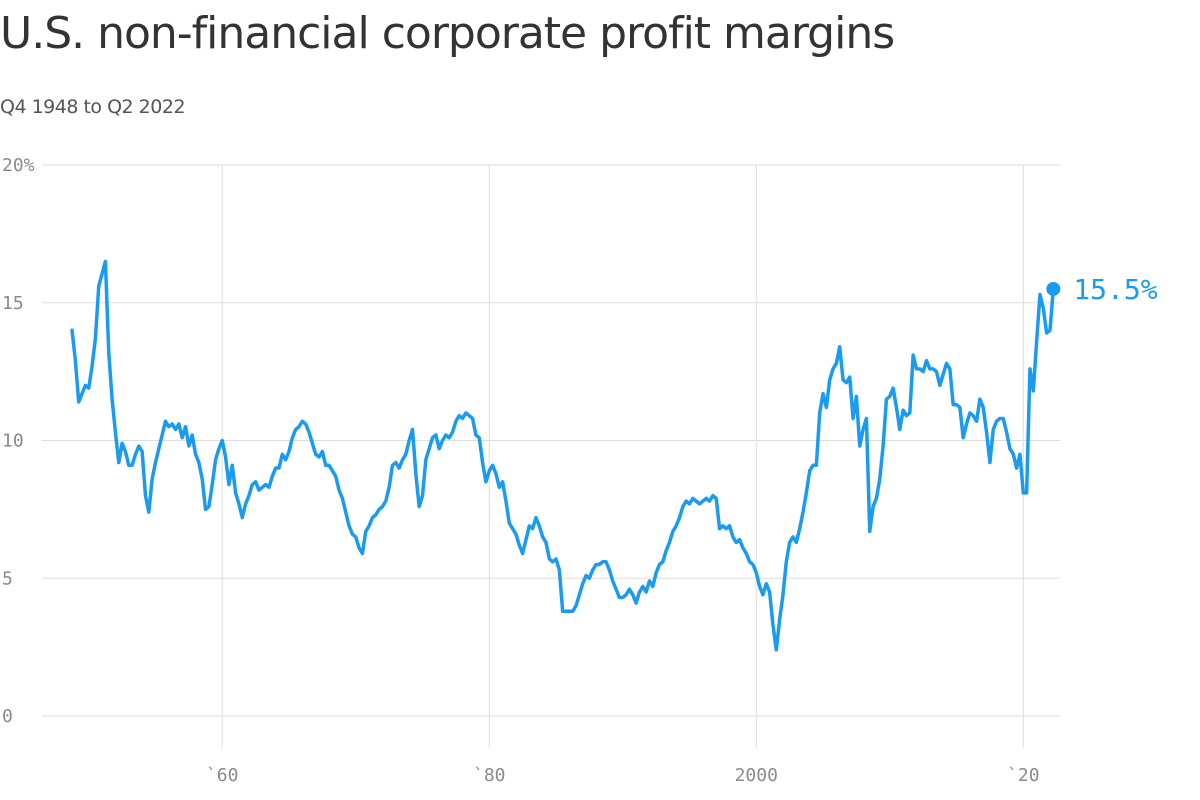  Describe the element at coordinates (7, 578) in the screenshot. I see `y-tick-label: 5` at that location.